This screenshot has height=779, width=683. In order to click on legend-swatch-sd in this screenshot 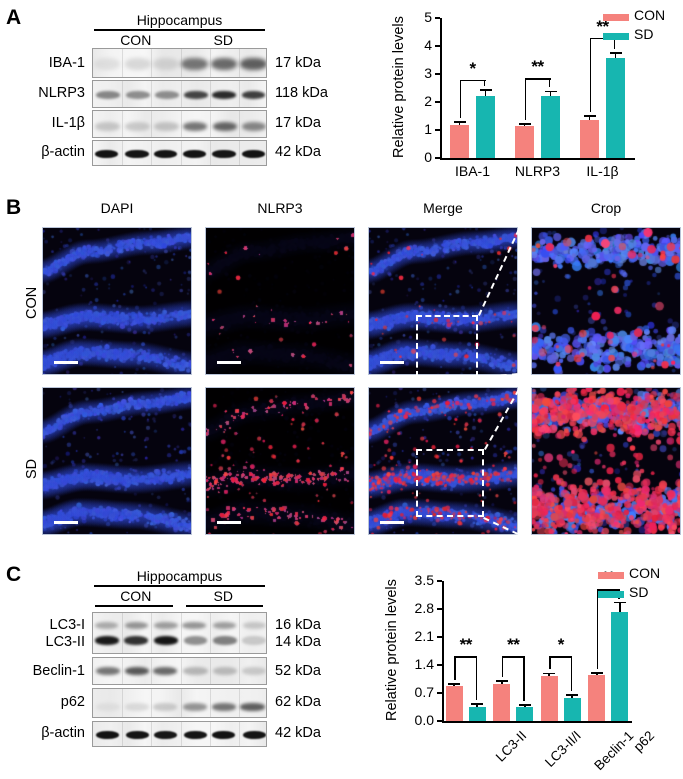, I will do `click(616, 36)`.